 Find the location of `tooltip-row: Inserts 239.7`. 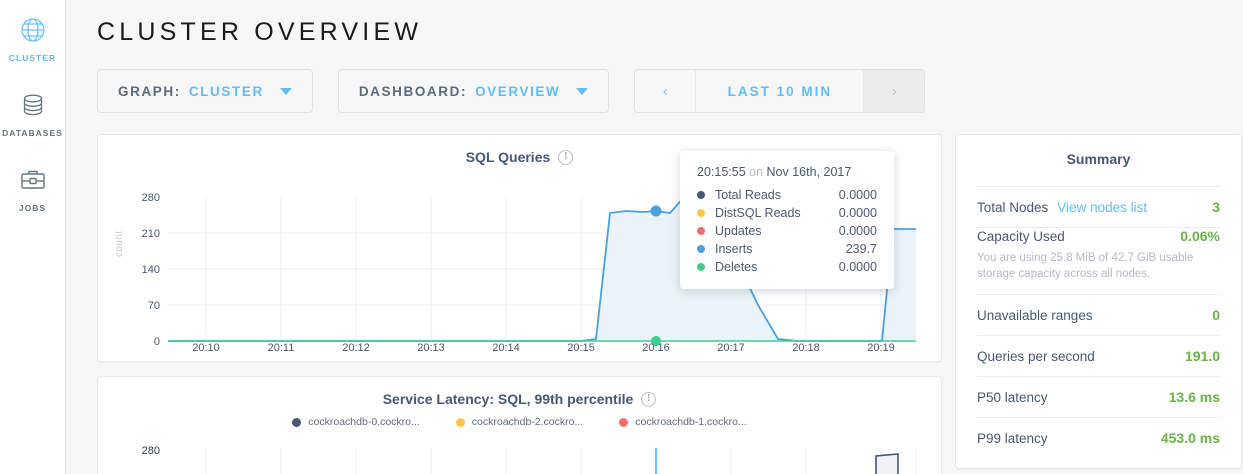

tooltip-row: Inserts 239.7 is located at coordinates (787, 249).